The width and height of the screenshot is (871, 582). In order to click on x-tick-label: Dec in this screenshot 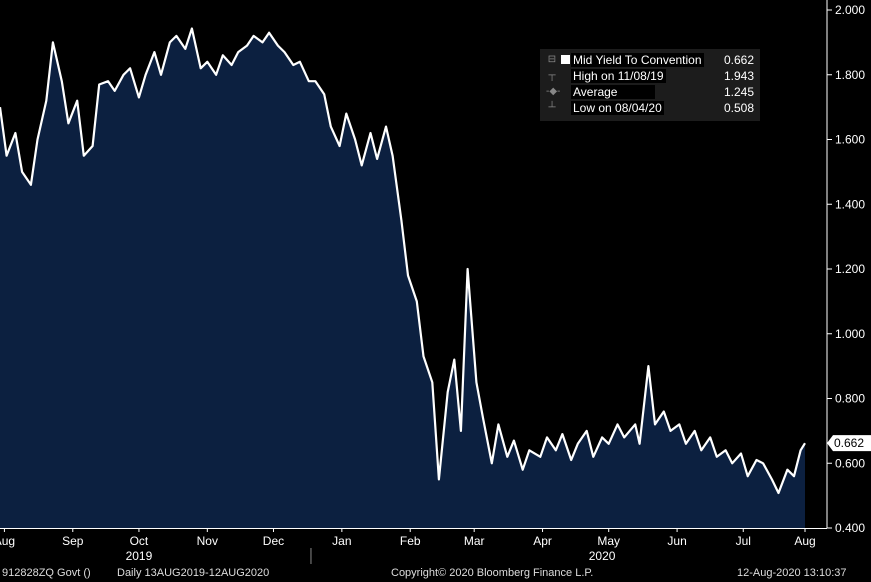, I will do `click(273, 541)`.